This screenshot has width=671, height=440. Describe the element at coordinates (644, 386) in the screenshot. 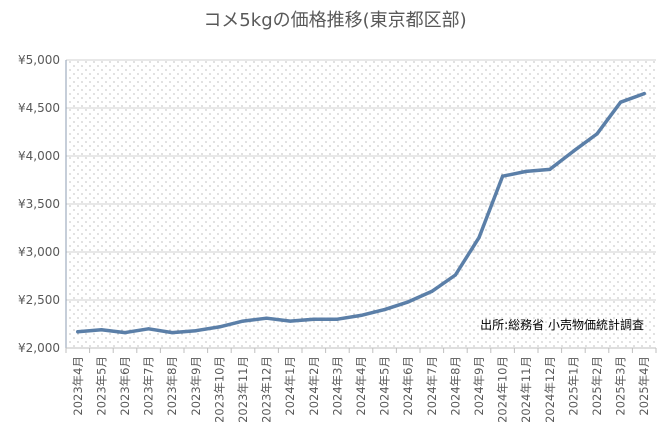

I see `x-tick-label: 2025年4月` at that location.